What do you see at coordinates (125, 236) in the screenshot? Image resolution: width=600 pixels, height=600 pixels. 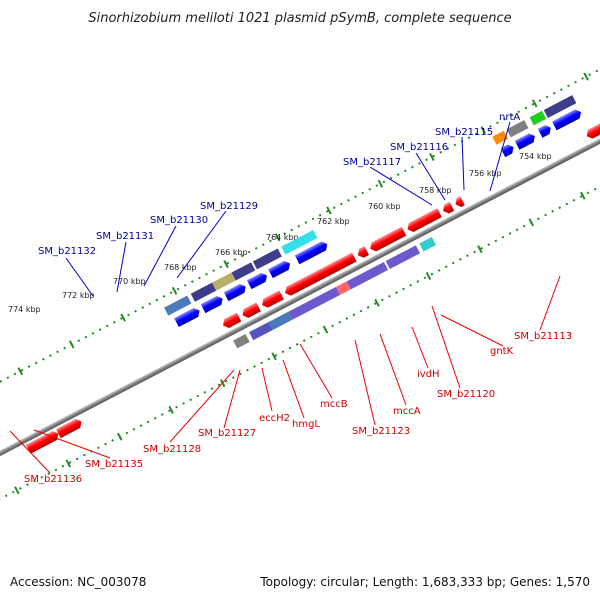 I see `gene-label: SM_b21131` at bounding box center [125, 236].